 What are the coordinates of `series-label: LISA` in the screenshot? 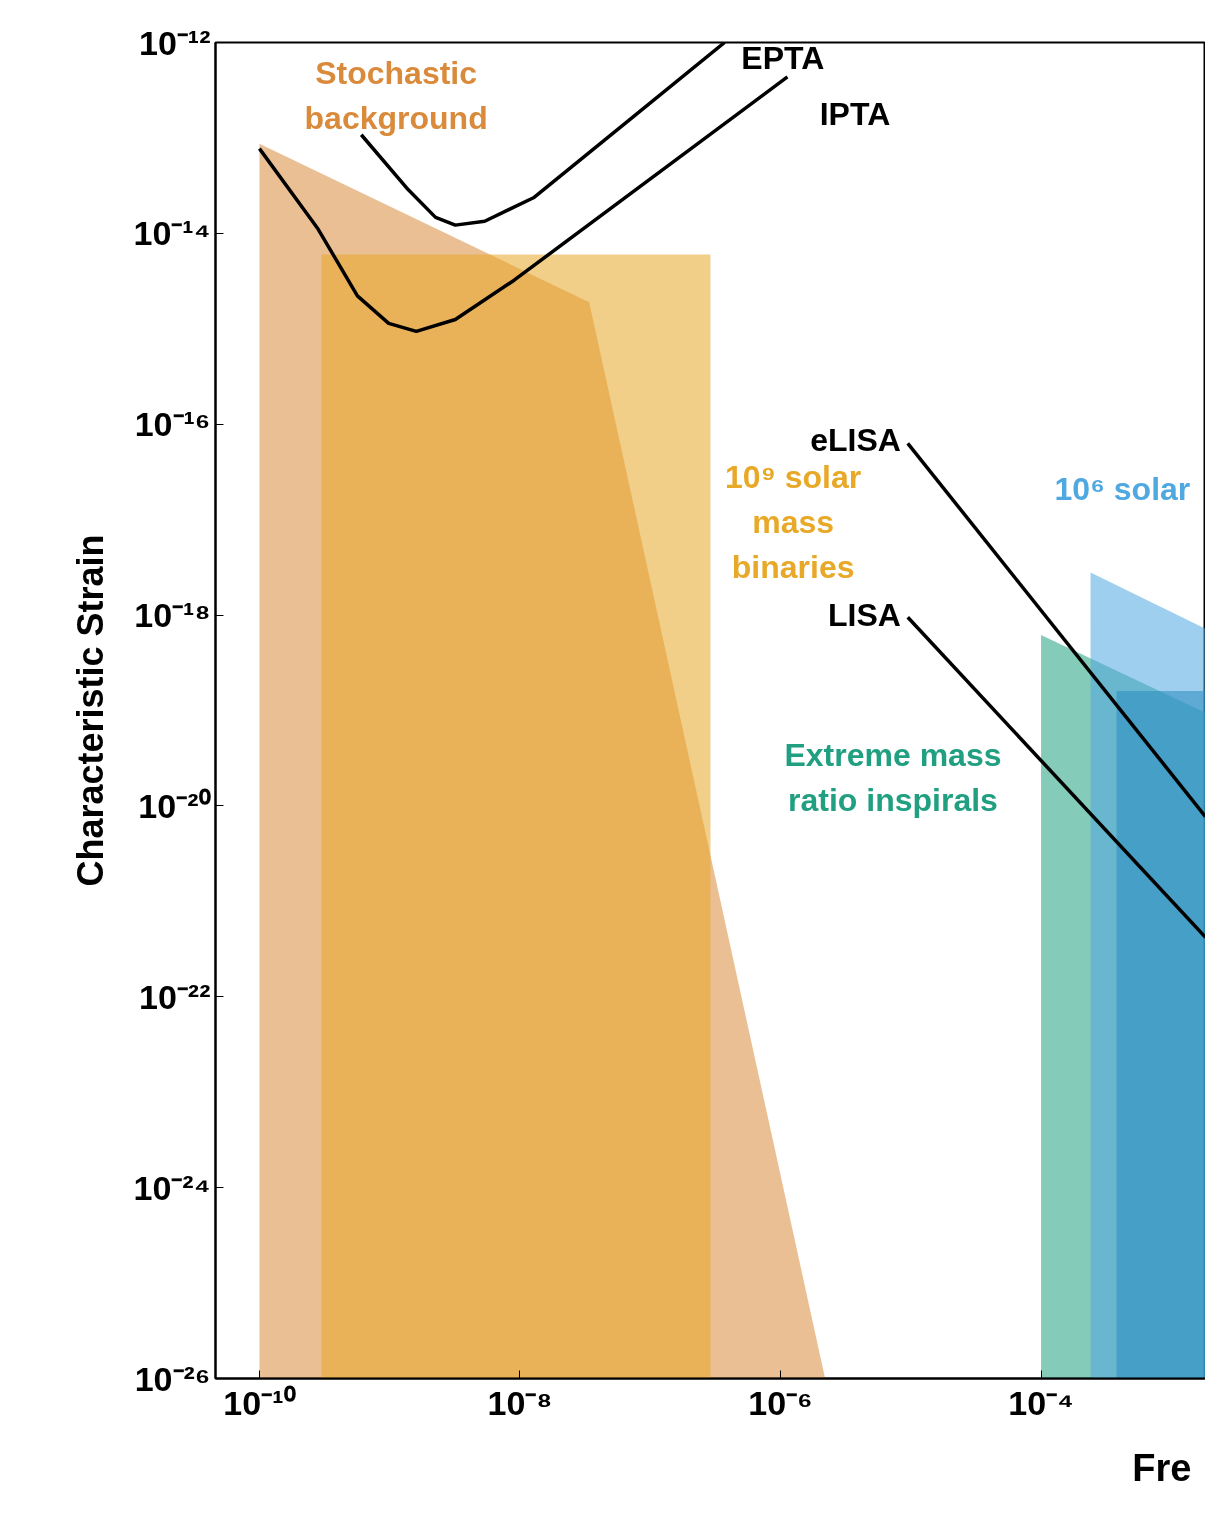 It's located at (864, 615).